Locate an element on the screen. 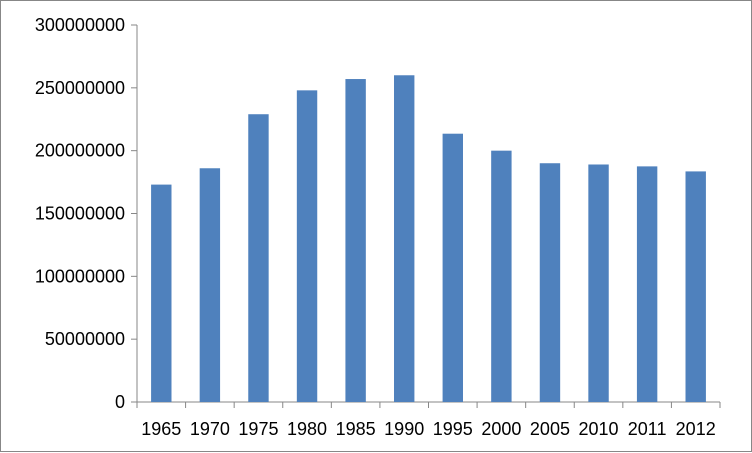 Image resolution: width=752 pixels, height=453 pixels. y-tick-label: 200000000 is located at coordinates (80, 151).